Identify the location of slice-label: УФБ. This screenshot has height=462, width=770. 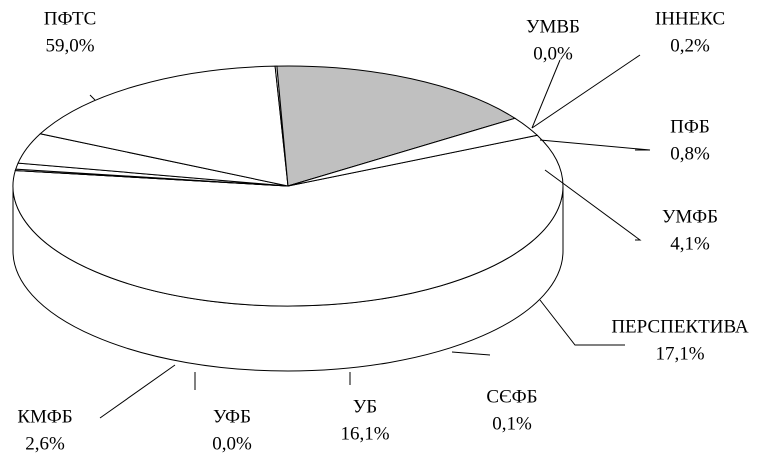
(232, 416).